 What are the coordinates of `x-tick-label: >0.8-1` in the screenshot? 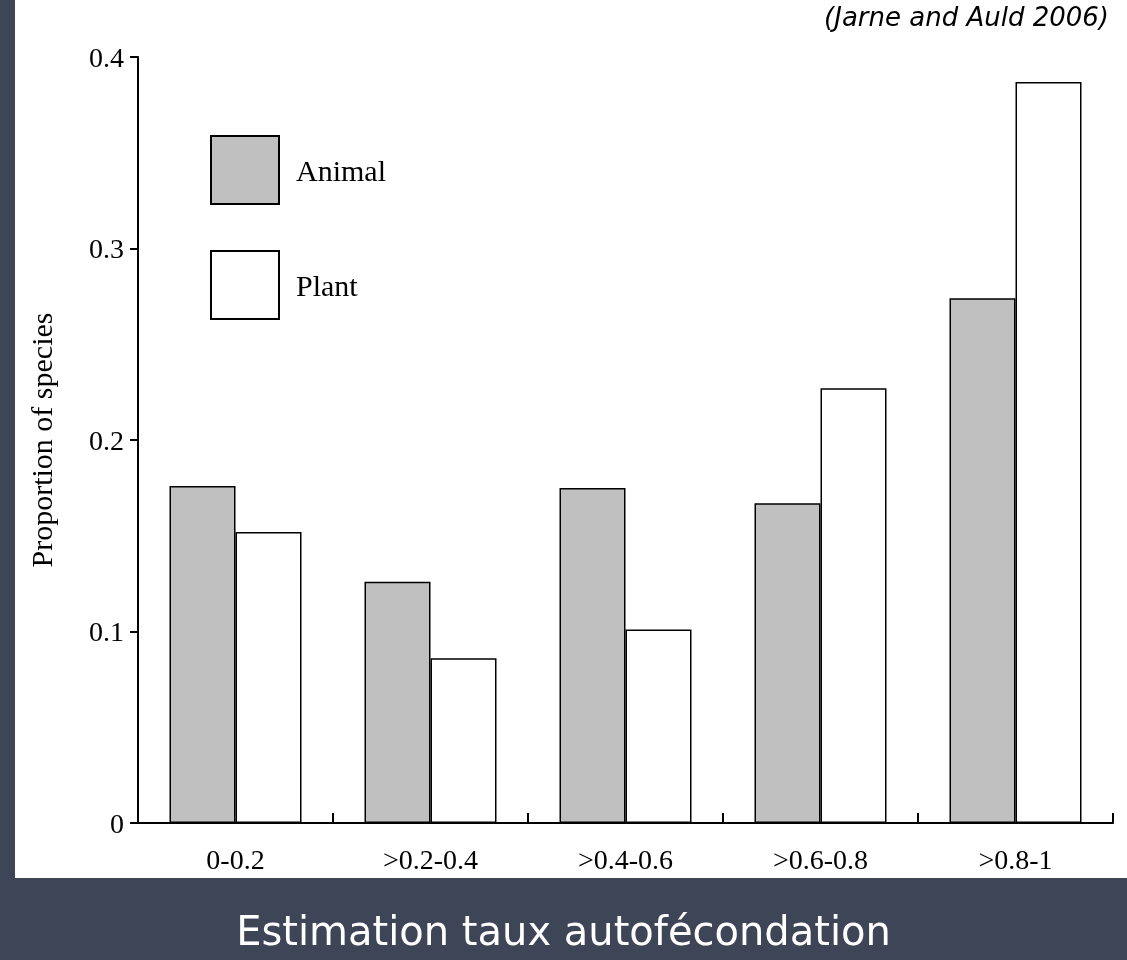 It's located at (1015, 859).